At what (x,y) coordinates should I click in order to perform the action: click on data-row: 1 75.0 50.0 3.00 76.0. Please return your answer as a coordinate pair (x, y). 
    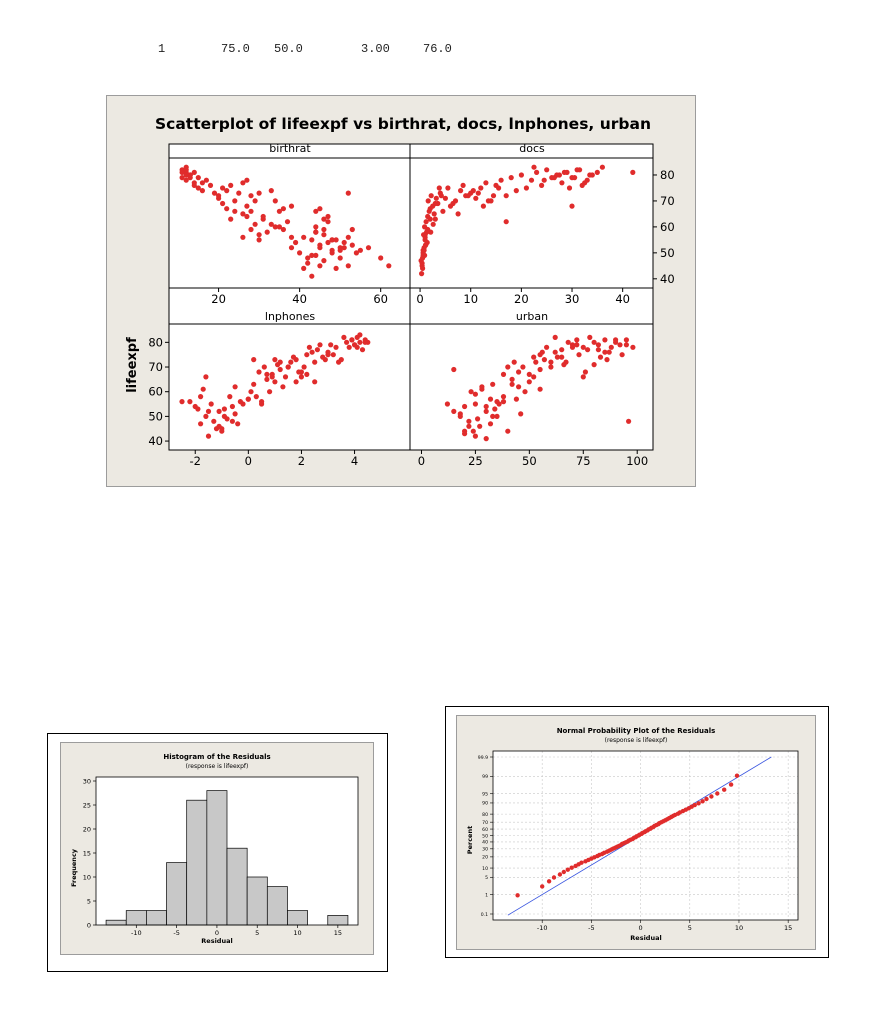
    Looking at the image, I should click on (438, 50).